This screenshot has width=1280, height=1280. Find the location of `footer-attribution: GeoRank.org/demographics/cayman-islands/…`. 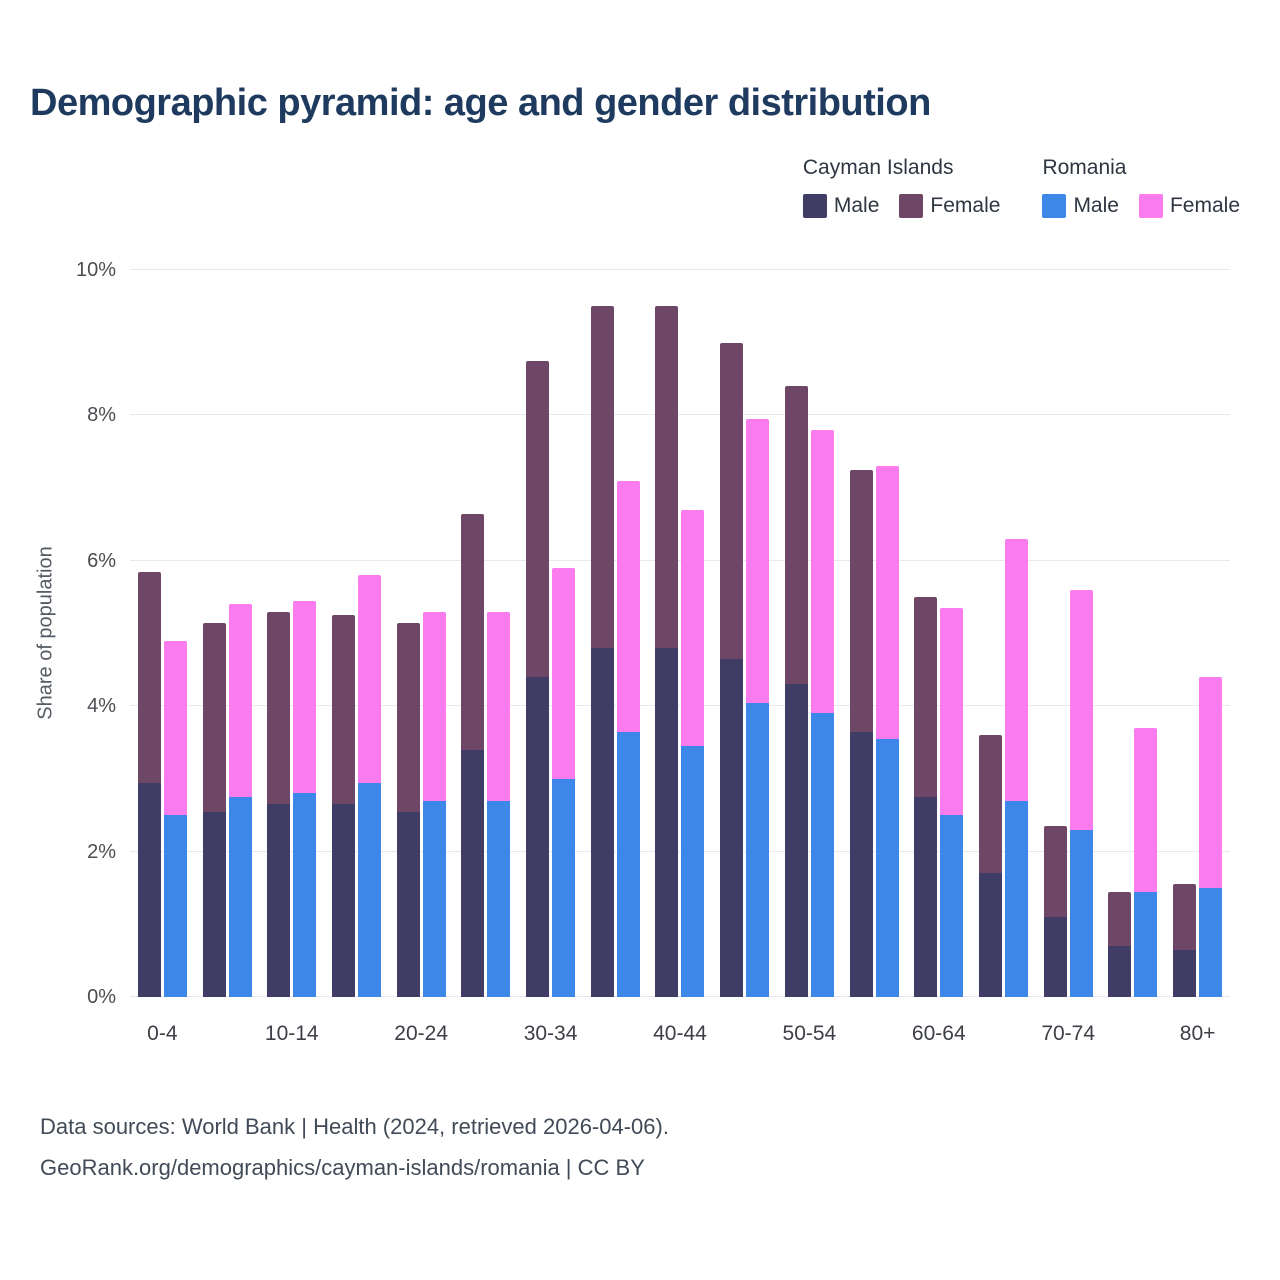

footer-attribution: GeoRank.org/demographics/cayman-islands/… is located at coordinates (342, 1167).